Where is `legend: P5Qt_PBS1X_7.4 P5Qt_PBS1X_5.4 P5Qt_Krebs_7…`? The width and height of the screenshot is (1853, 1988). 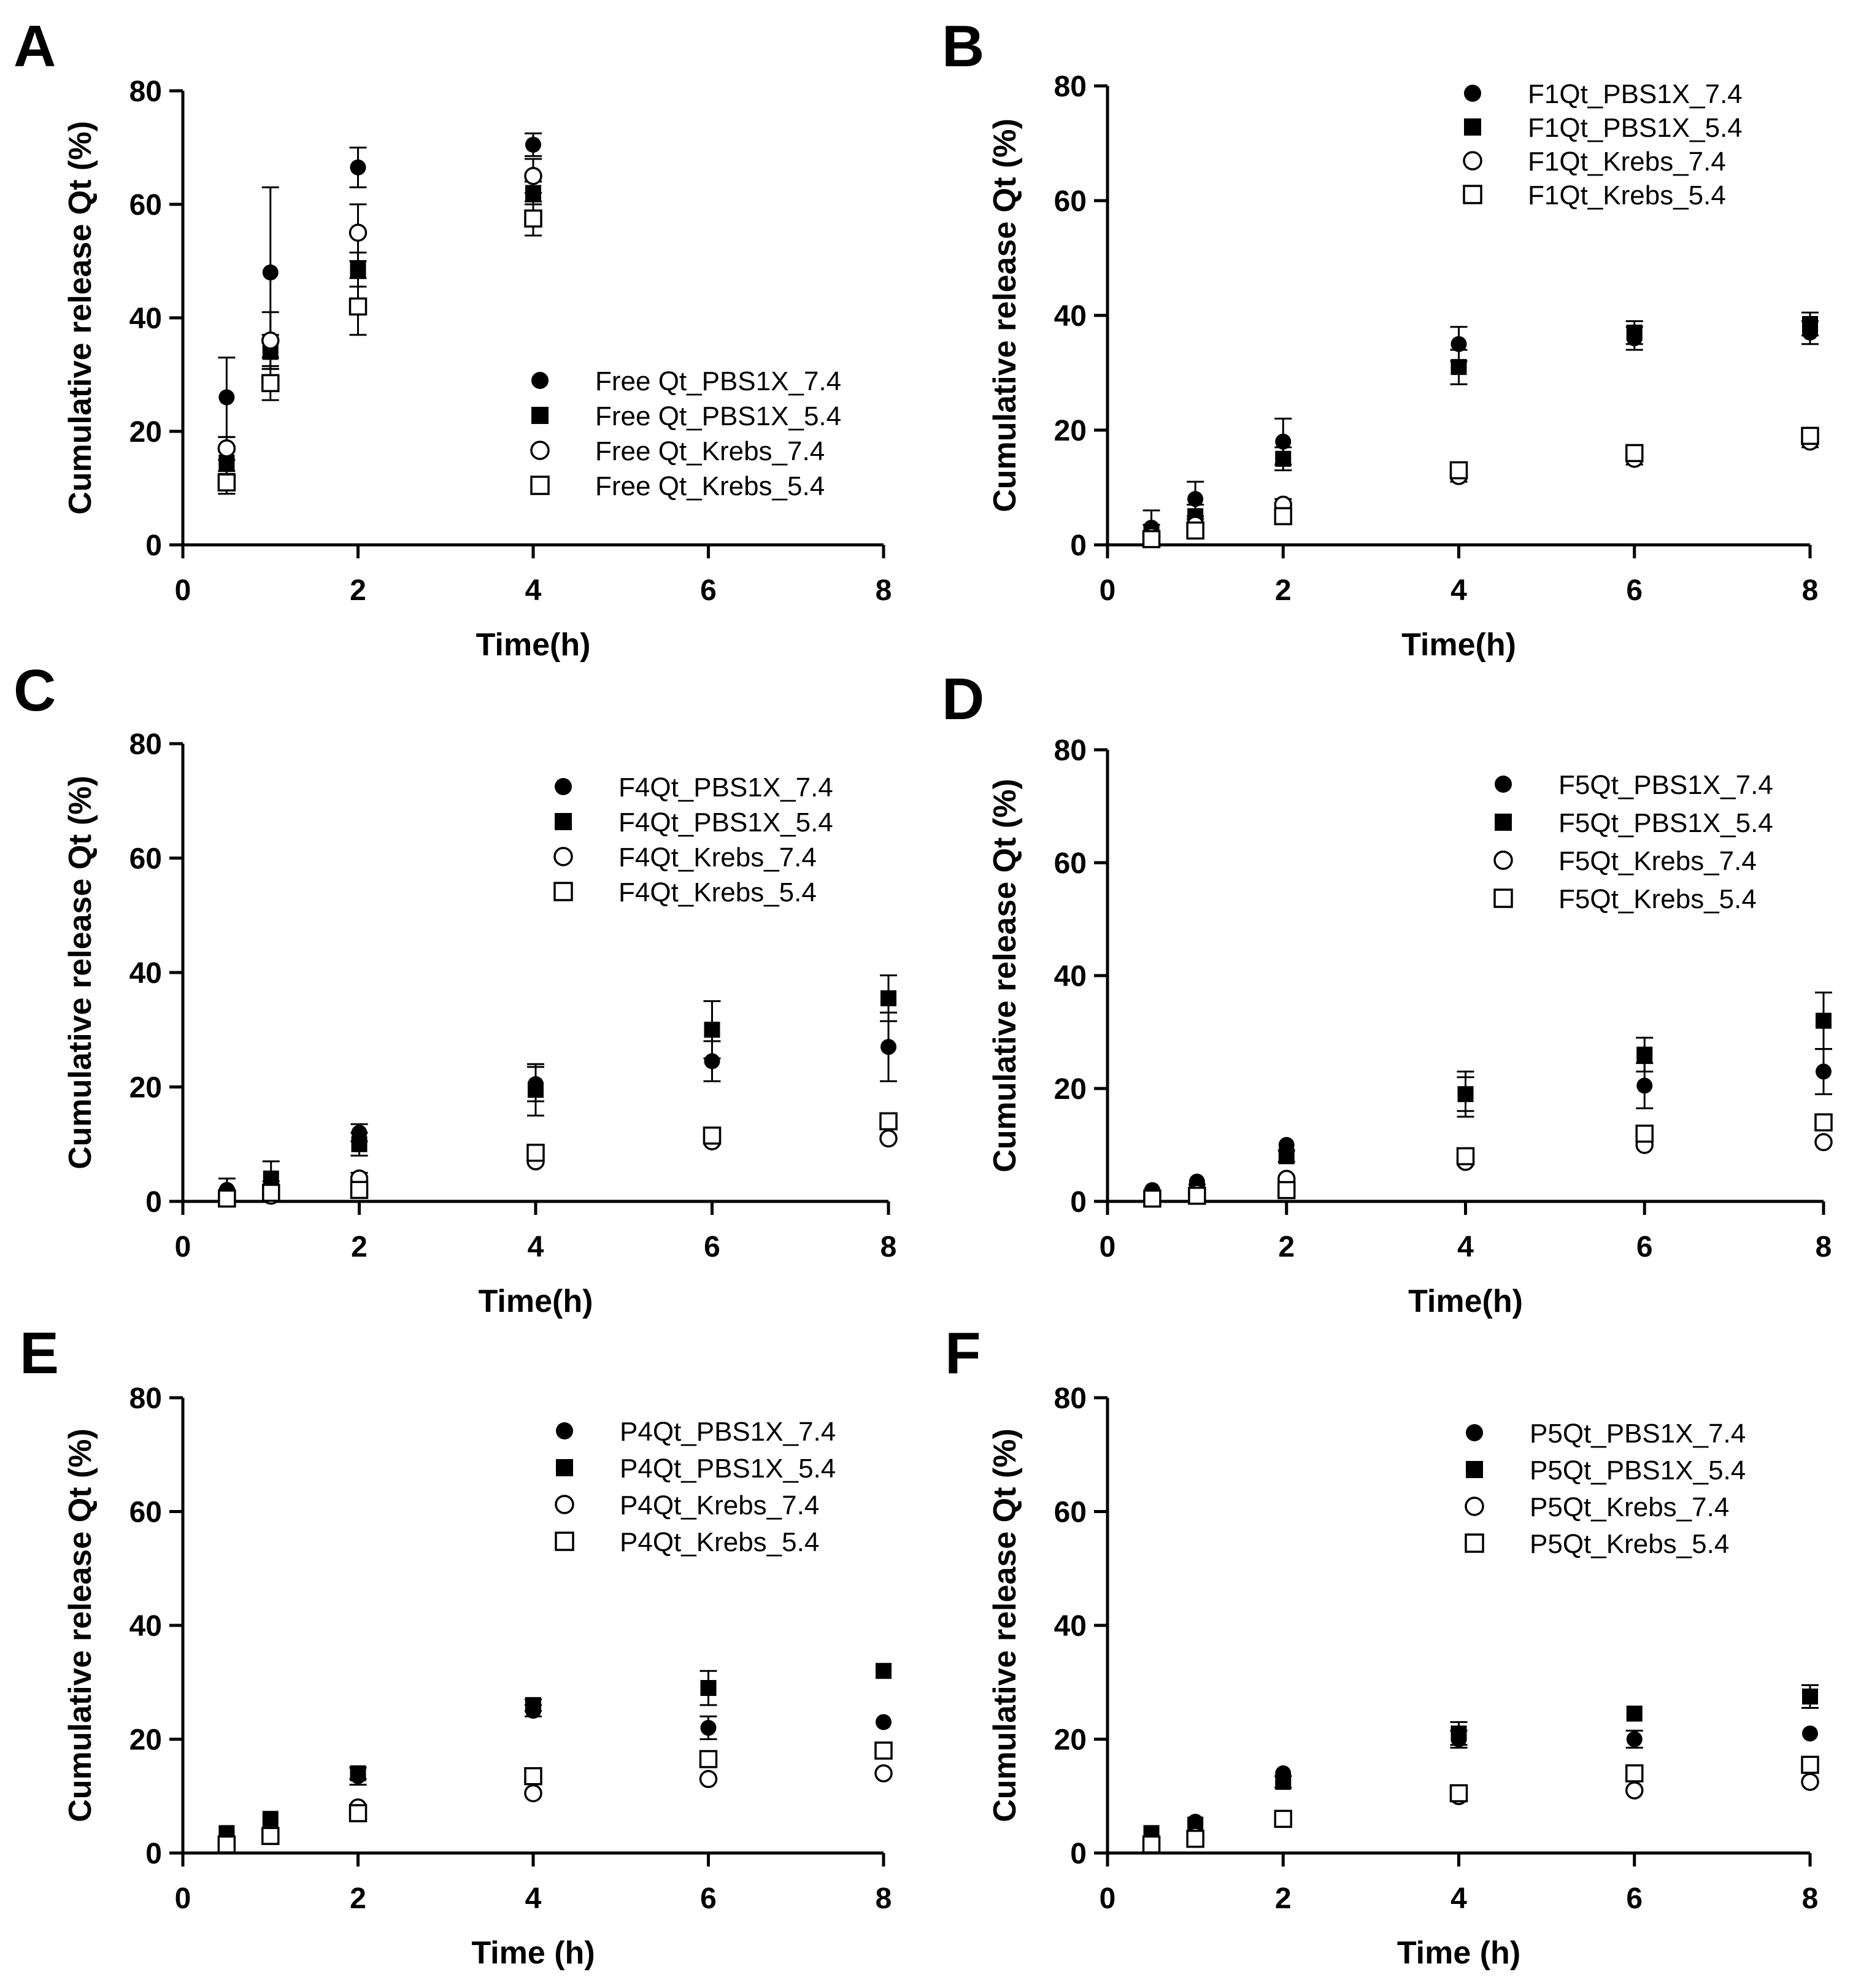
legend: P5Qt_PBS1X_7.4 P5Qt_PBS1X_5.4 P5Qt_Krebs_7… is located at coordinates (1605, 1489).